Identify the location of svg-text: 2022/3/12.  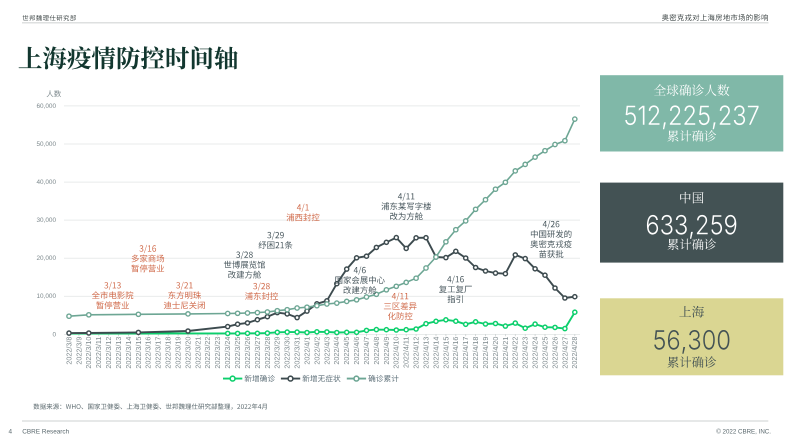
(108, 353).